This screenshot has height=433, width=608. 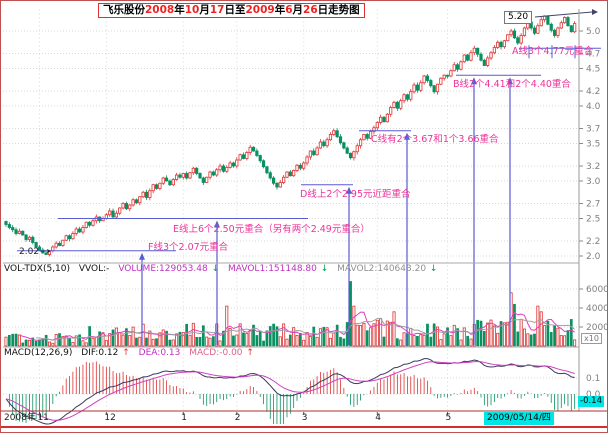 I want to click on svg-text: 4000, so click(x=597, y=309).